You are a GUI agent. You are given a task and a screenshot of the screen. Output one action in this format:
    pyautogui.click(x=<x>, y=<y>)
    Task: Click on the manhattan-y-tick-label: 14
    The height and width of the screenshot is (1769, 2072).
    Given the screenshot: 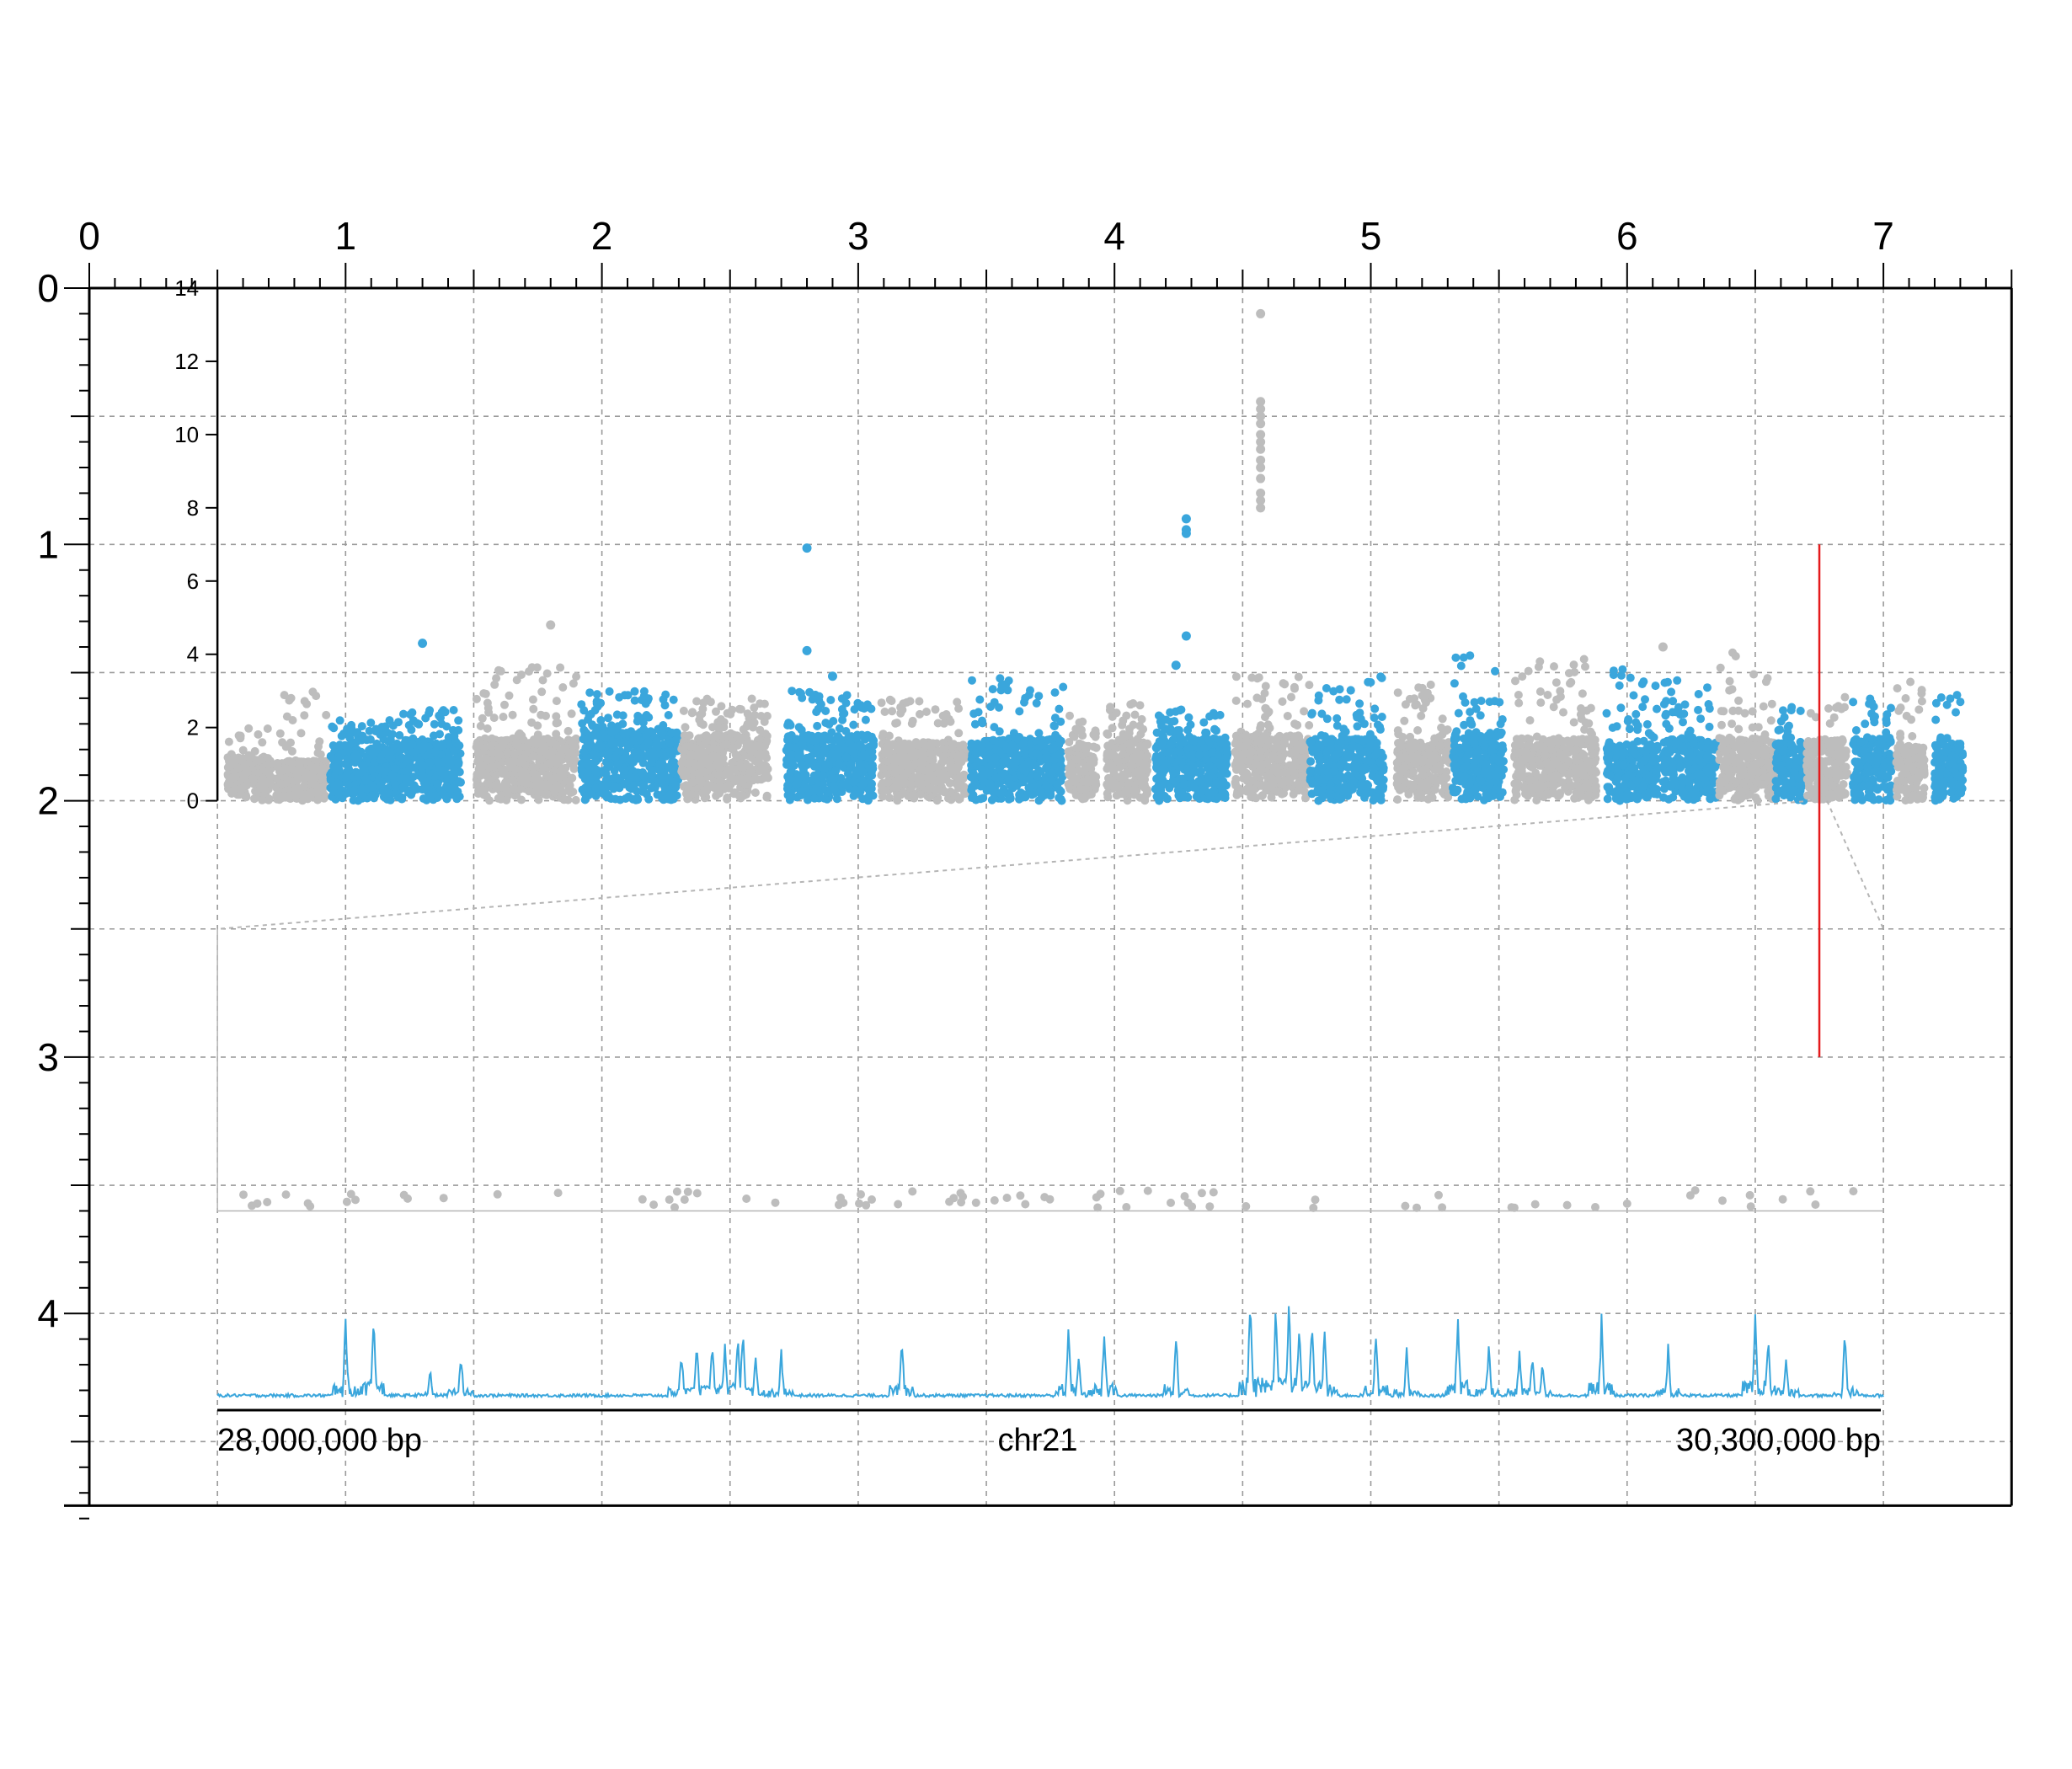 What is the action you would take?
    pyautogui.click(x=186, y=288)
    